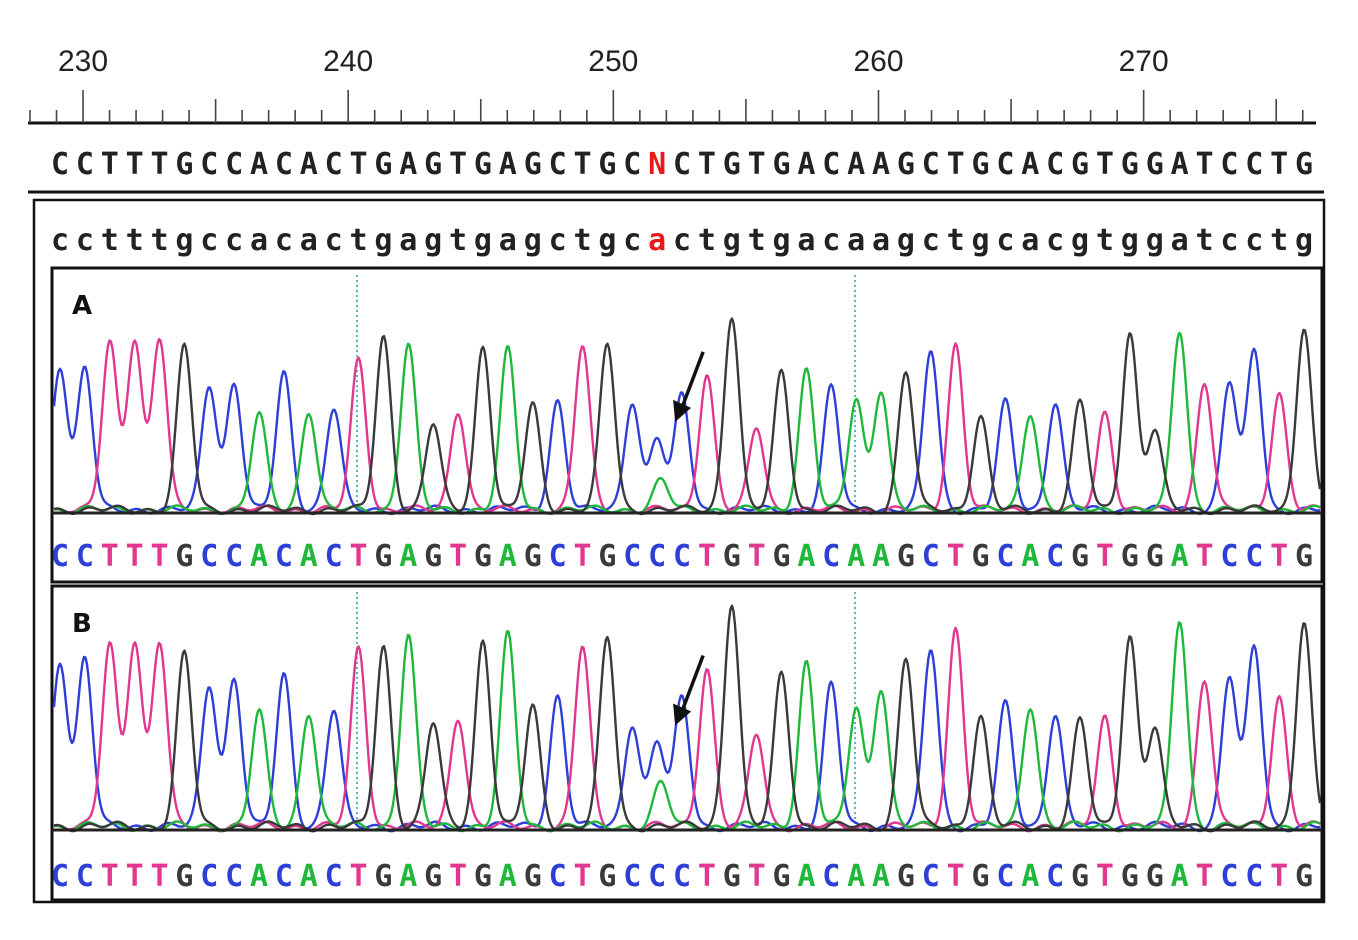  What do you see at coordinates (878, 61) in the screenshot?
I see `ruler-tick-label: 260` at bounding box center [878, 61].